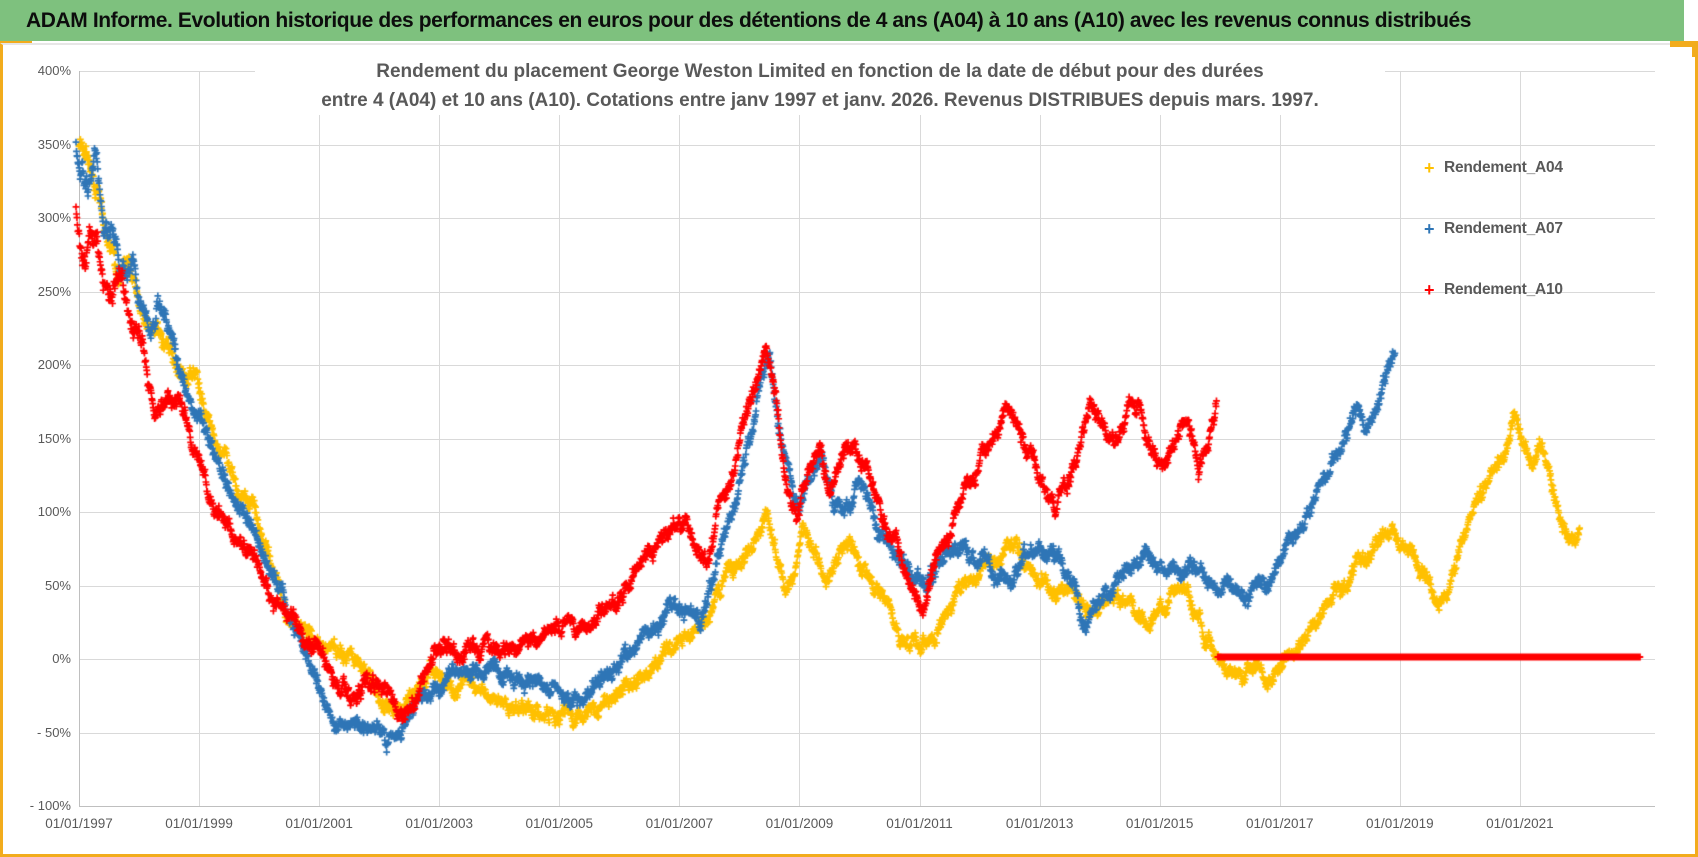 The width and height of the screenshot is (1698, 857). Describe the element at coordinates (1503, 167) in the screenshot. I see `legend-label-a04: Rendement_A04` at that location.